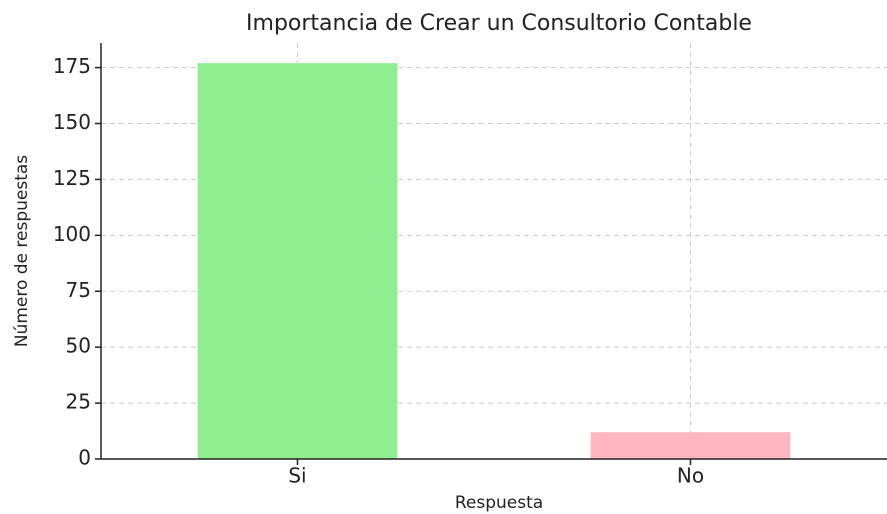 The image size is (887, 514). Describe the element at coordinates (499, 503) in the screenshot. I see `x-axis-label: Respuesta` at that location.